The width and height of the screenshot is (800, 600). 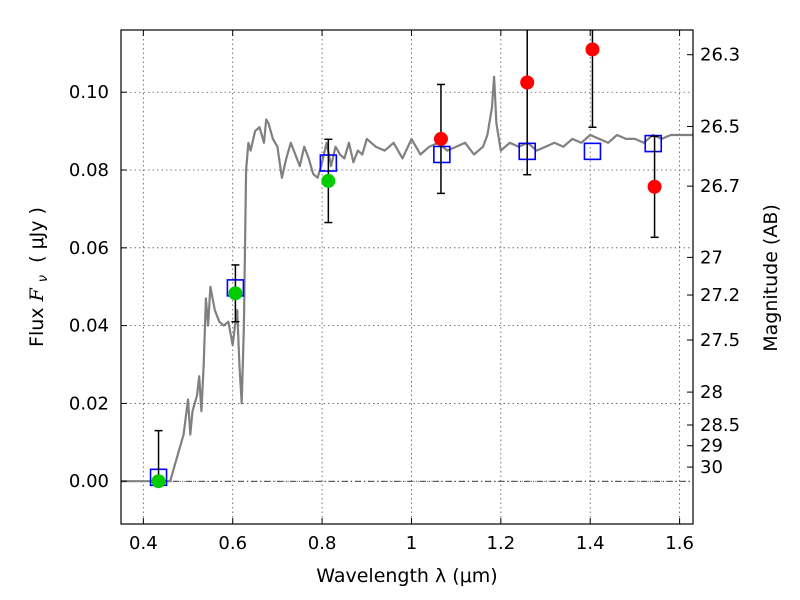 I want to click on mag-tick-label: 28, so click(x=711, y=392).